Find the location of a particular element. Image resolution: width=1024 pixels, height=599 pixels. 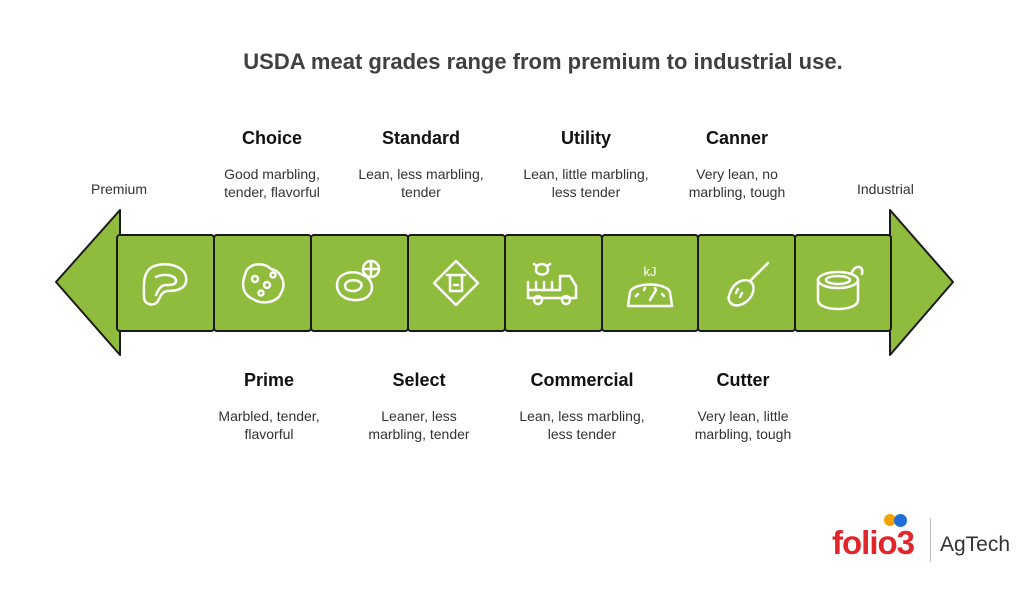

grade-name: Standard is located at coordinates (420, 138).